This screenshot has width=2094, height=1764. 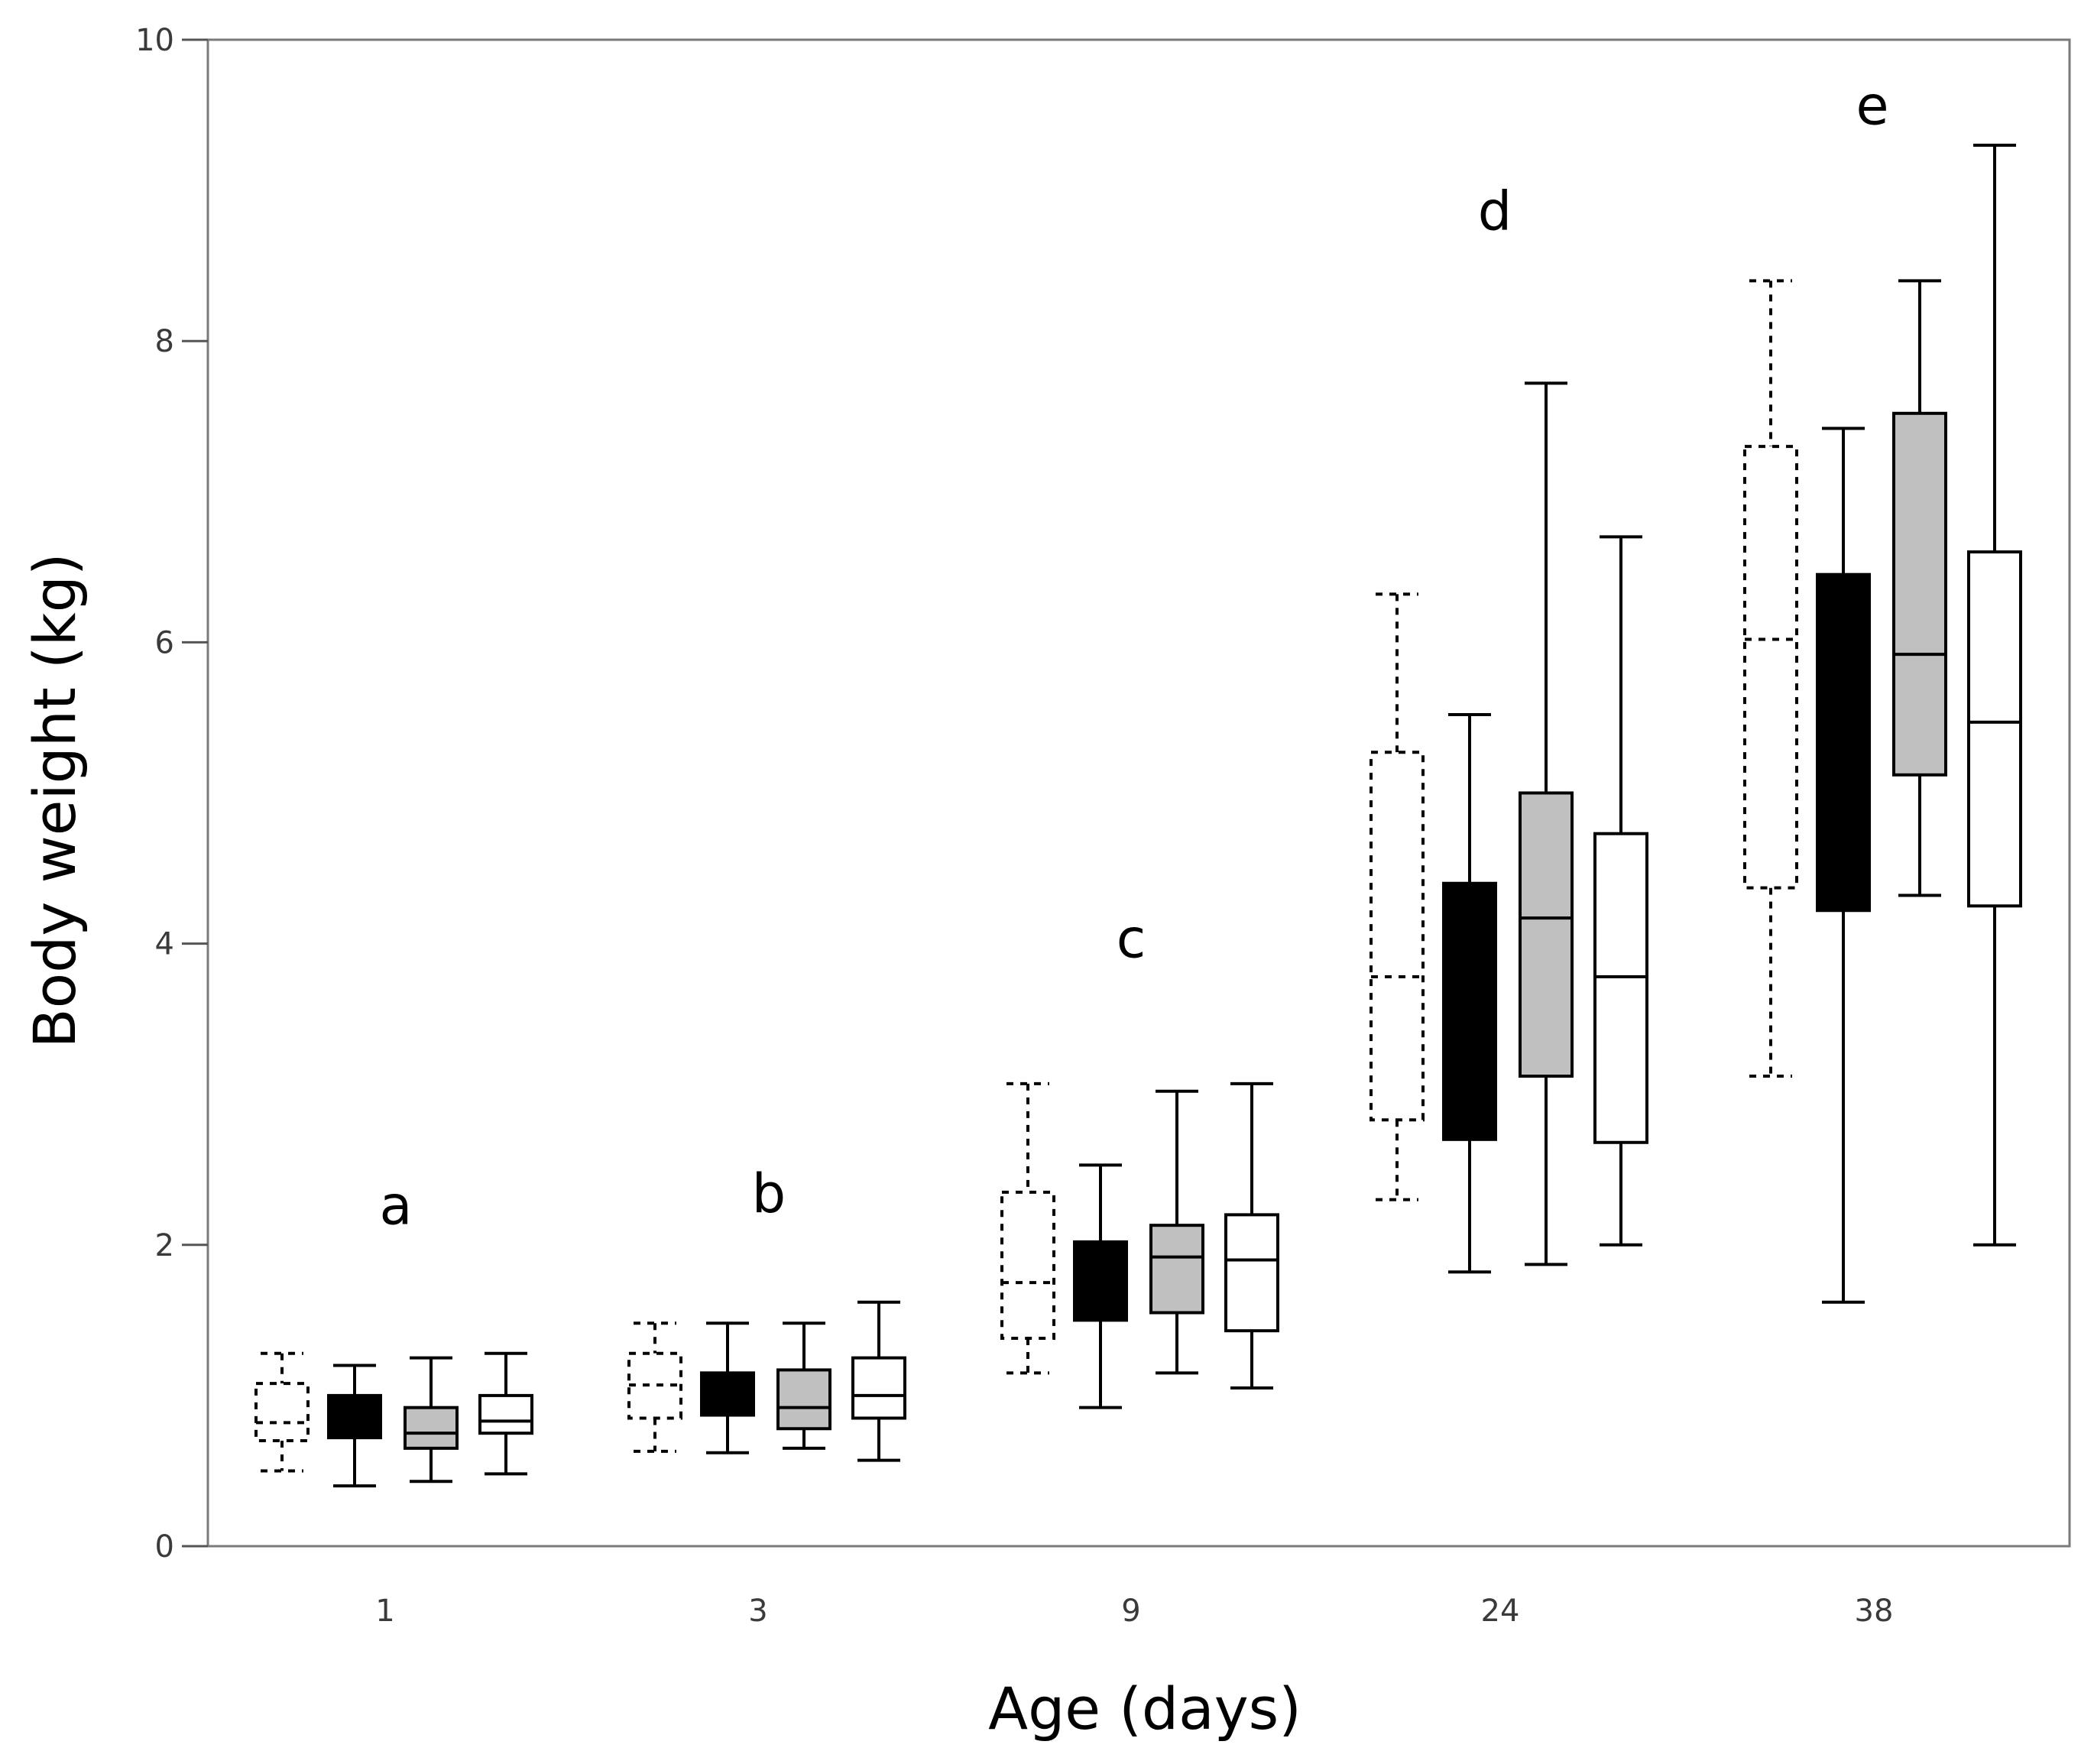 What do you see at coordinates (1495, 211) in the screenshot?
I see `group-letter: d` at bounding box center [1495, 211].